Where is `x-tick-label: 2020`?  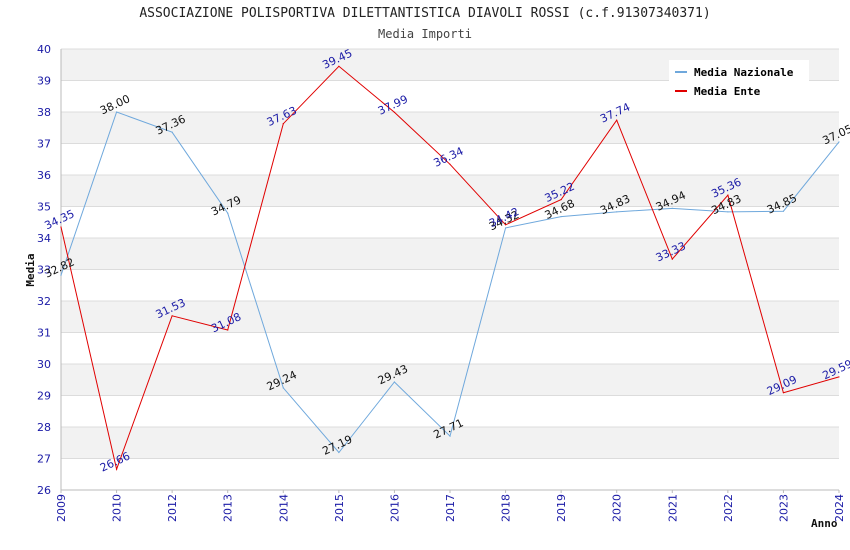 x-tick-label: 2020 is located at coordinates (617, 508).